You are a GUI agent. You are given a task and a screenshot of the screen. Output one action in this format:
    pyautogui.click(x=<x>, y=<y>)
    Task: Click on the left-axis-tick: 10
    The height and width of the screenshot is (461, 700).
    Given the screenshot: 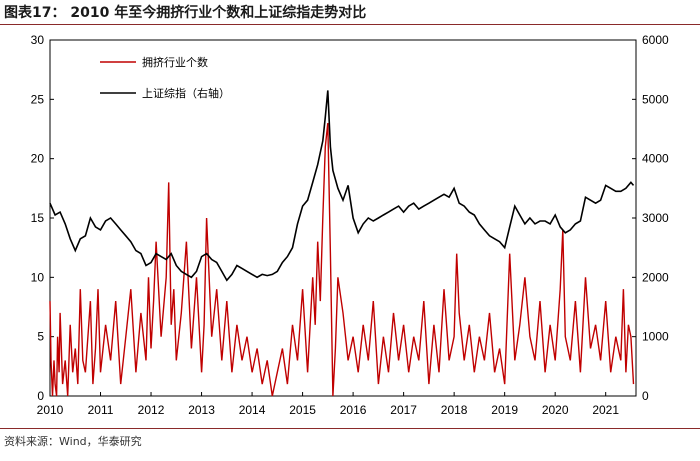 What is the action you would take?
    pyautogui.click(x=42, y=277)
    